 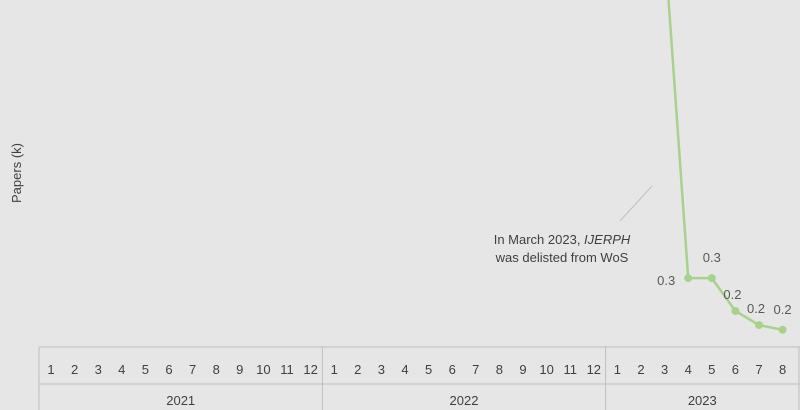 I want to click on x-group-label: 2022, so click(x=464, y=400).